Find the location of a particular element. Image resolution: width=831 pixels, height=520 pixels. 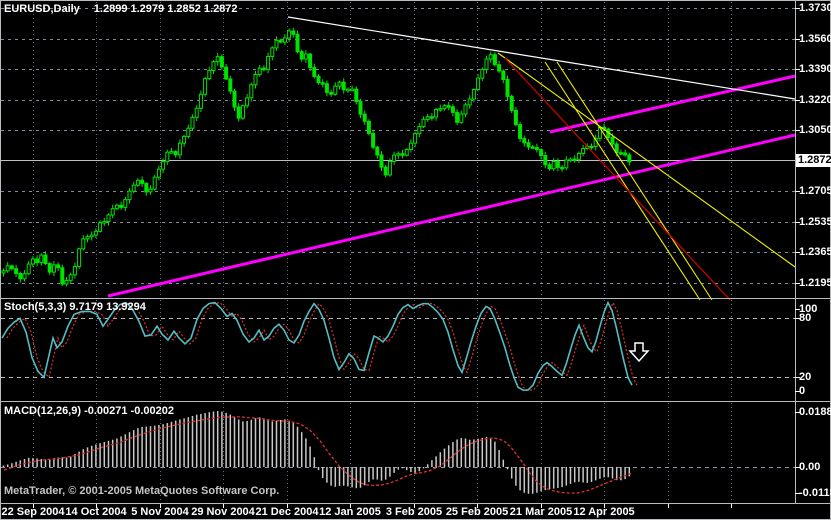

symbol-period-label: EURUSD,Daily is located at coordinates (42, 9).